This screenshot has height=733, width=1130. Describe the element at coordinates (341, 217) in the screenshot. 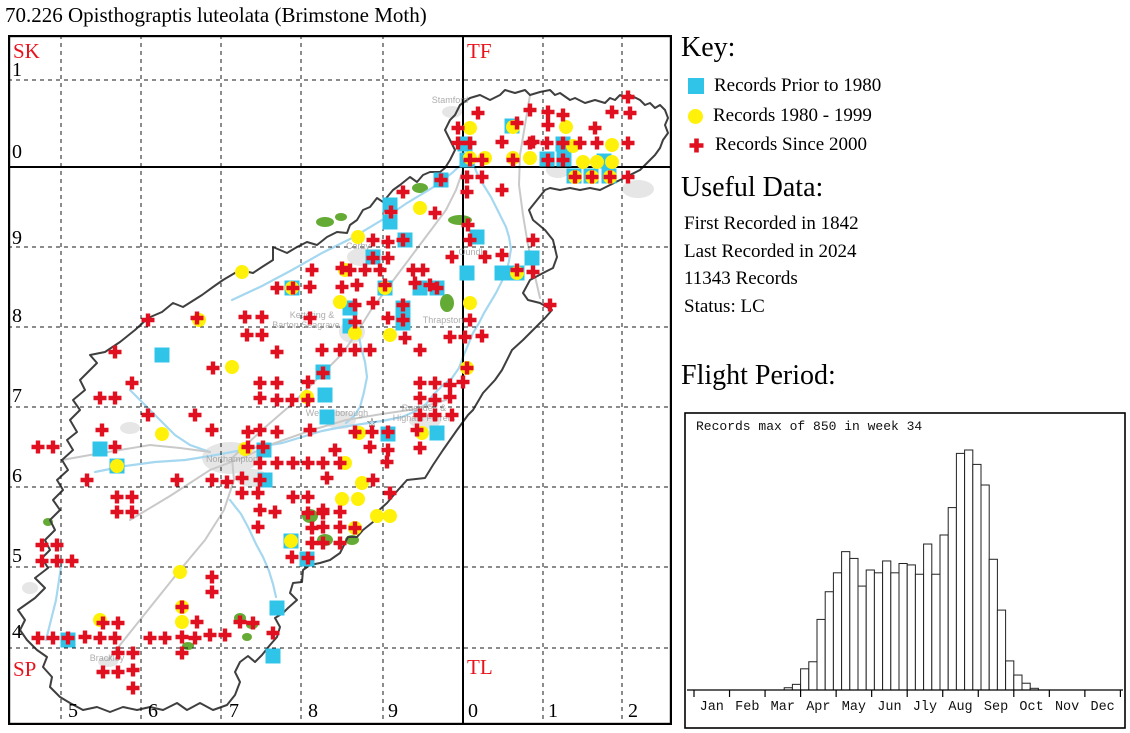

I see `woodland-patch` at that location.